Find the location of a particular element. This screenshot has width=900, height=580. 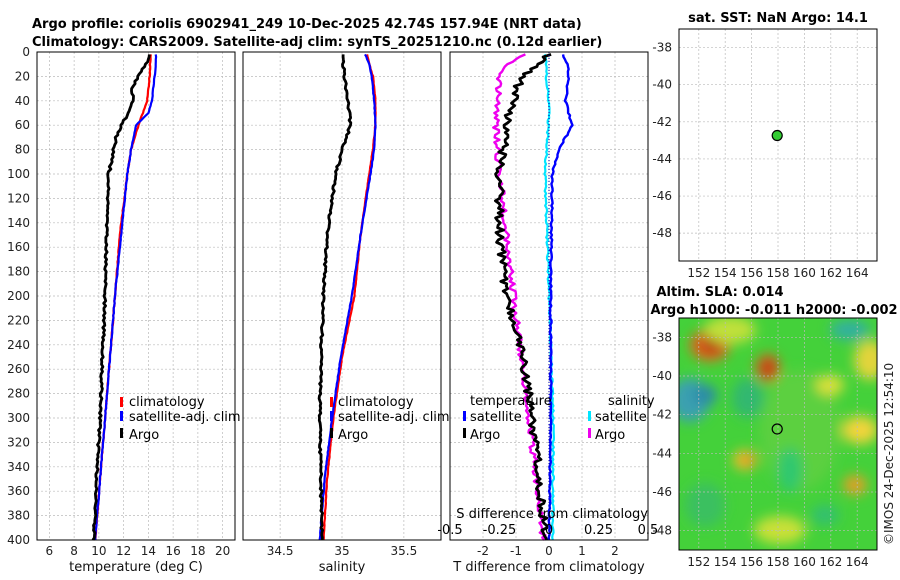

s-tick-label: -0.5 is located at coordinates (449, 530).